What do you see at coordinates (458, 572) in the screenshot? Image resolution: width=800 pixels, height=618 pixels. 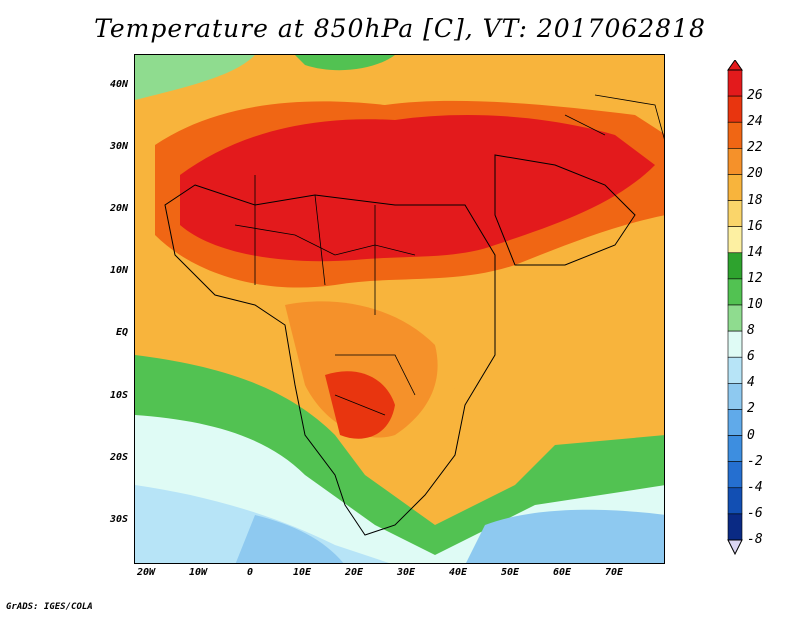 I see `lon-label-40e: 40E` at bounding box center [458, 572].